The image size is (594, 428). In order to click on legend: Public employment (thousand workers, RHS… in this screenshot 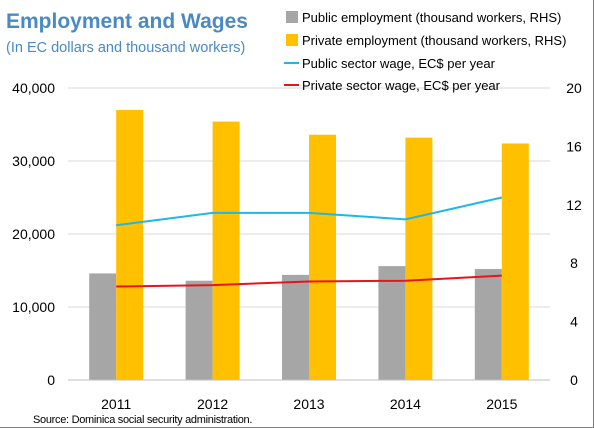, I will do `click(425, 51)`.